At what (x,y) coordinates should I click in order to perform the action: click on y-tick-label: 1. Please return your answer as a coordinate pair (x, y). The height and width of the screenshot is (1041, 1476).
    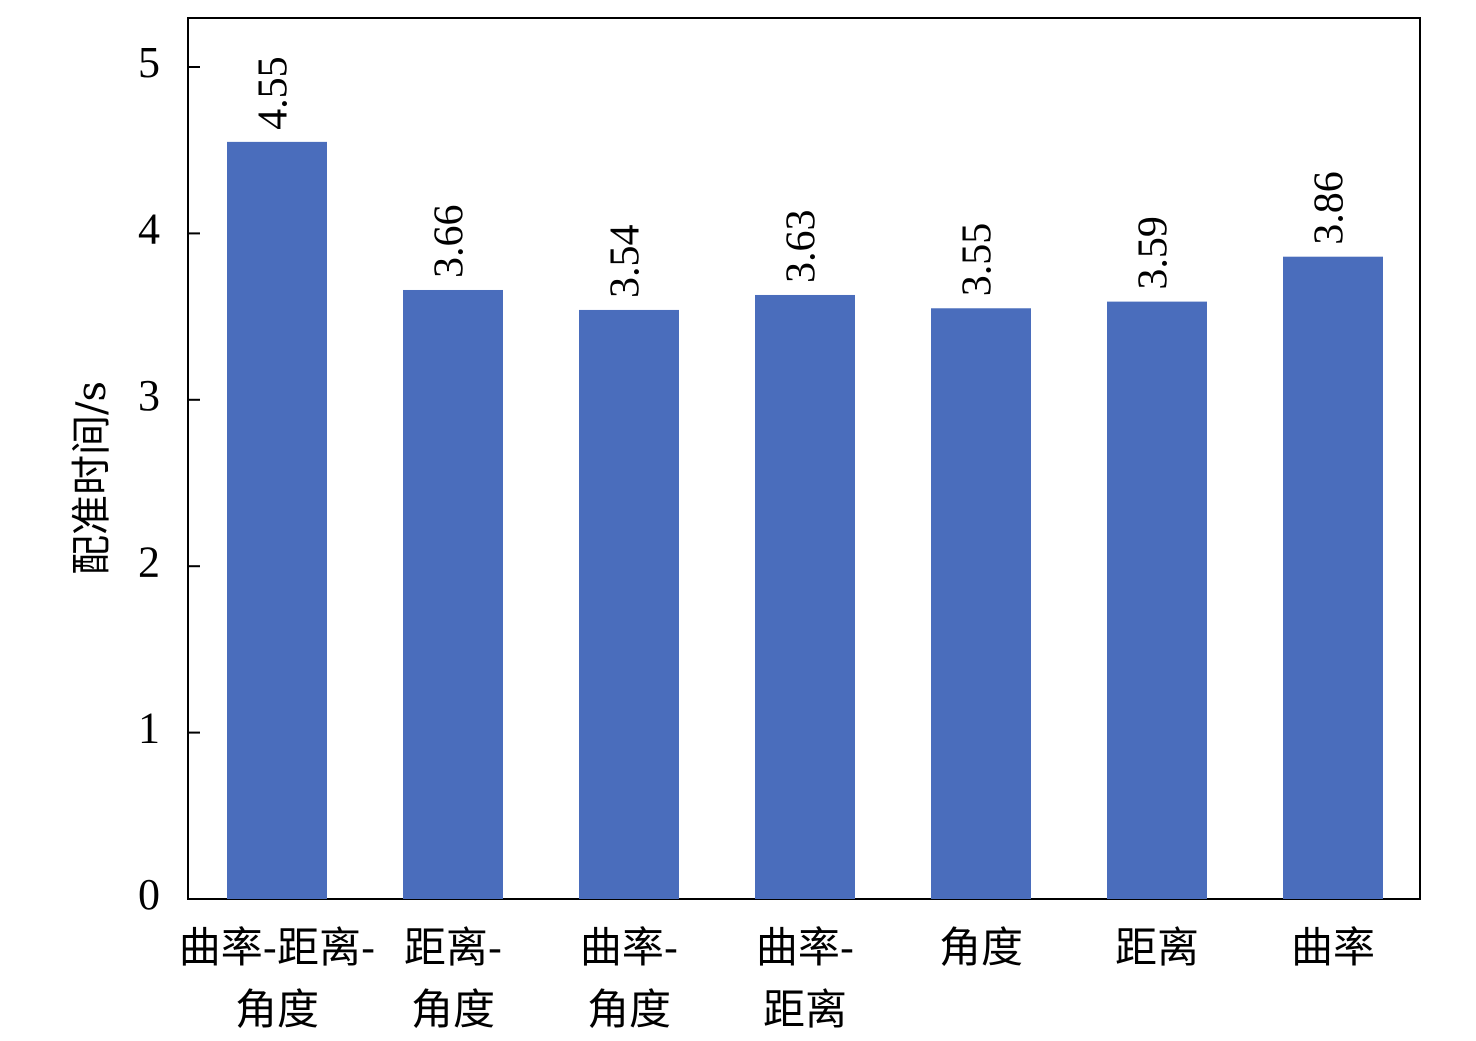
    Looking at the image, I should click on (149, 728).